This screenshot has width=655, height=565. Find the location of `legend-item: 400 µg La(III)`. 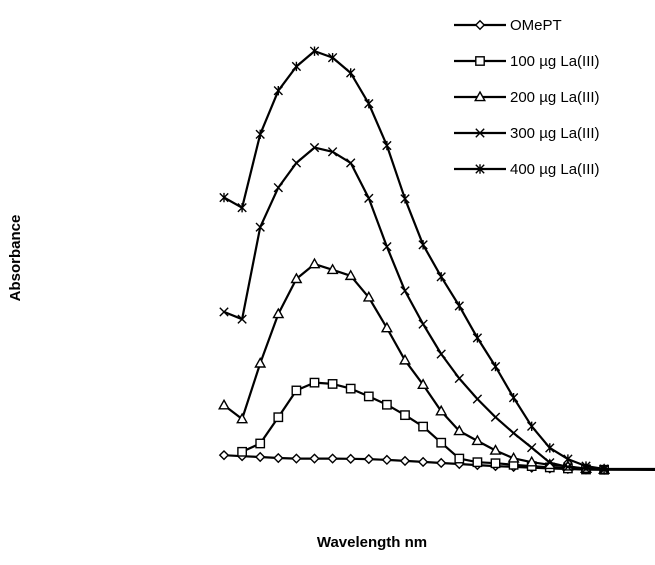

legend-item: 400 µg La(III) is located at coordinates (527, 169).